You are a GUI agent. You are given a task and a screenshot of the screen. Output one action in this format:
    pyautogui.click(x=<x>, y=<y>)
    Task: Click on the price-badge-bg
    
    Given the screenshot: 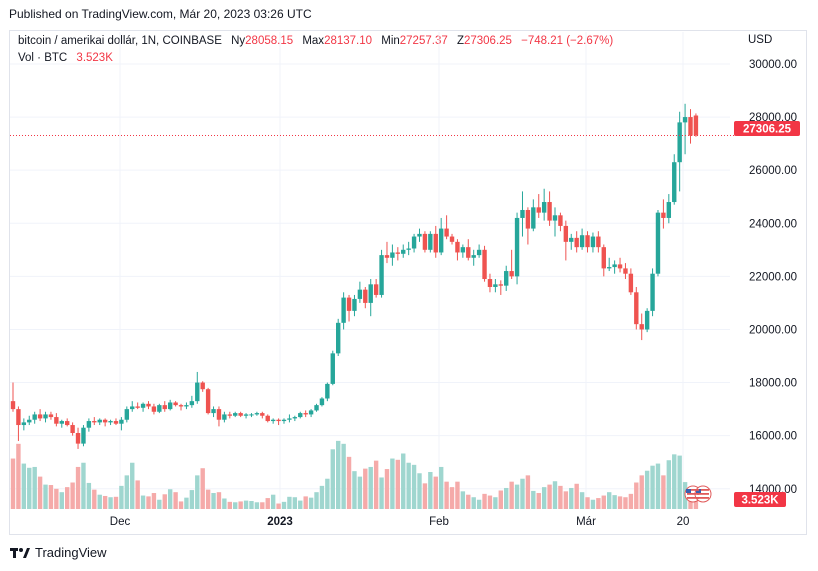 What is the action you would take?
    pyautogui.click(x=767, y=128)
    